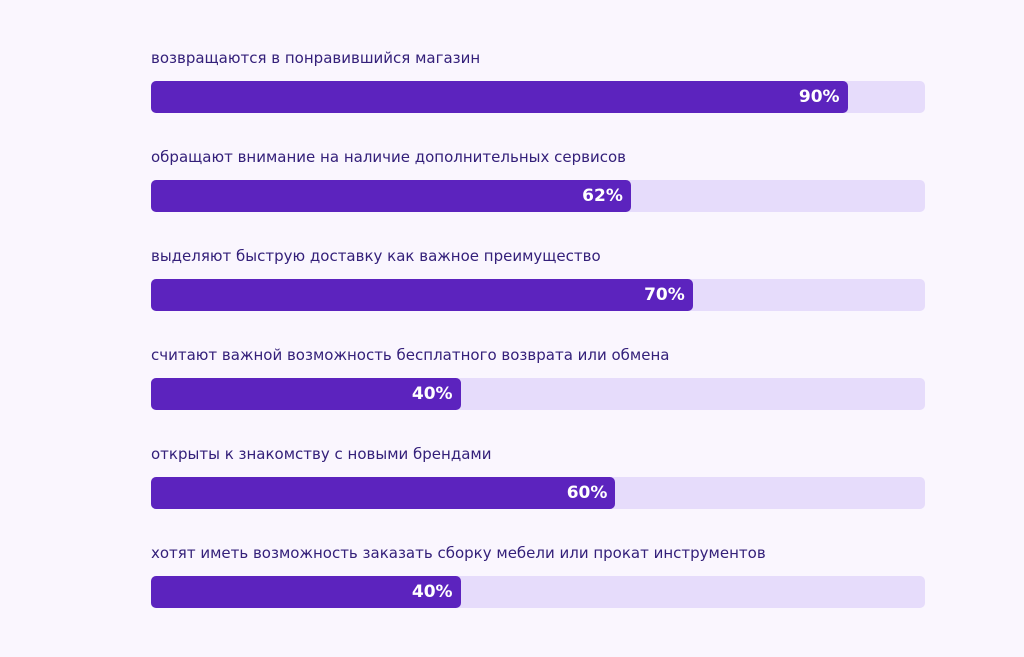  Describe the element at coordinates (664, 295) in the screenshot. I see `bar-value-label: 70%` at that location.